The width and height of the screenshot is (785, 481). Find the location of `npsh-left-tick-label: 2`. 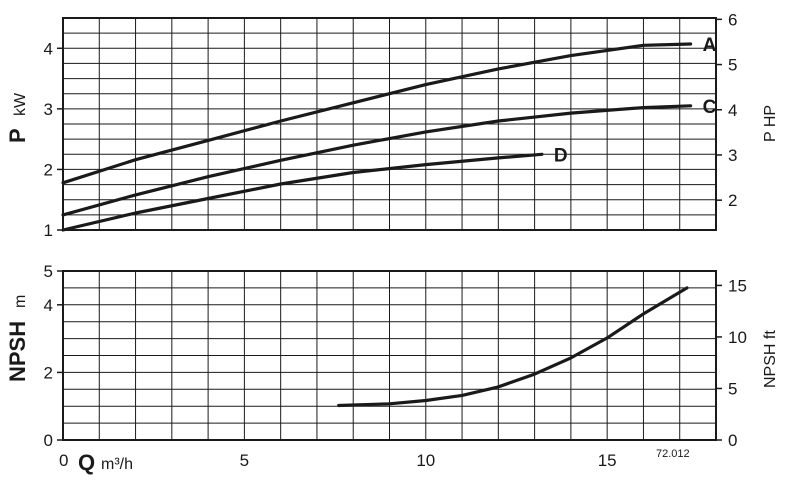

npsh-left-tick-label: 2 is located at coordinates (48, 372).